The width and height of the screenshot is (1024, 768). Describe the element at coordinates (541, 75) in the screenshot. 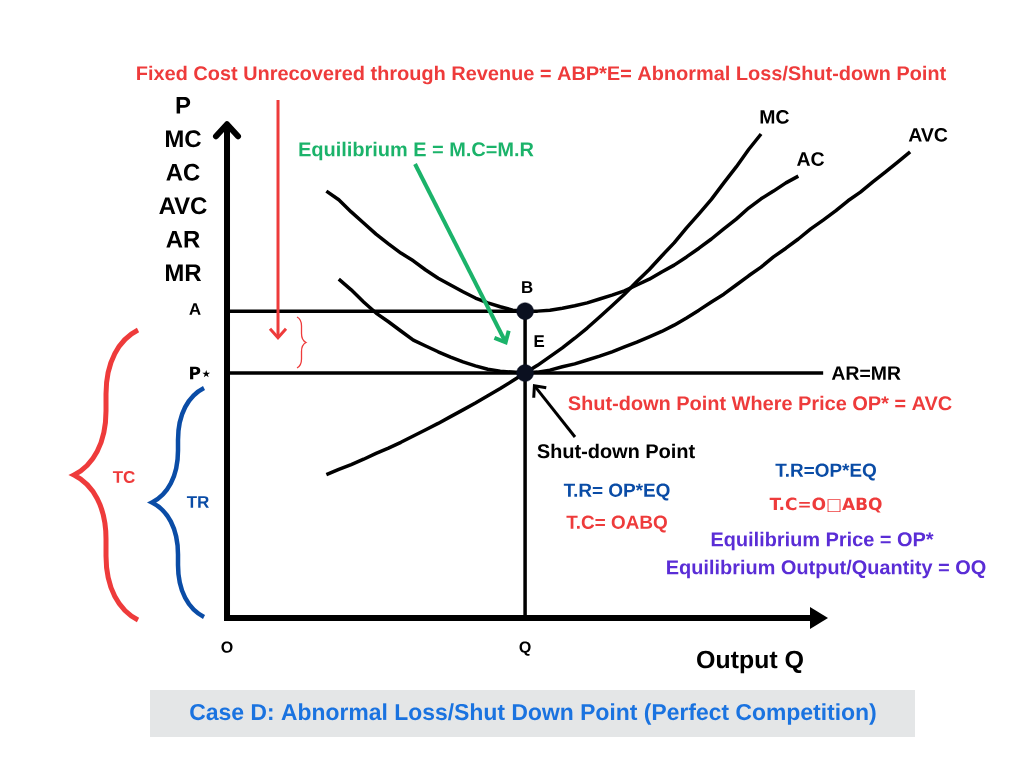

I see `text: Fixed Cost Unrecovered through Revenue = ABP*E= Abnormal Loss/Shut-down Point` at that location.